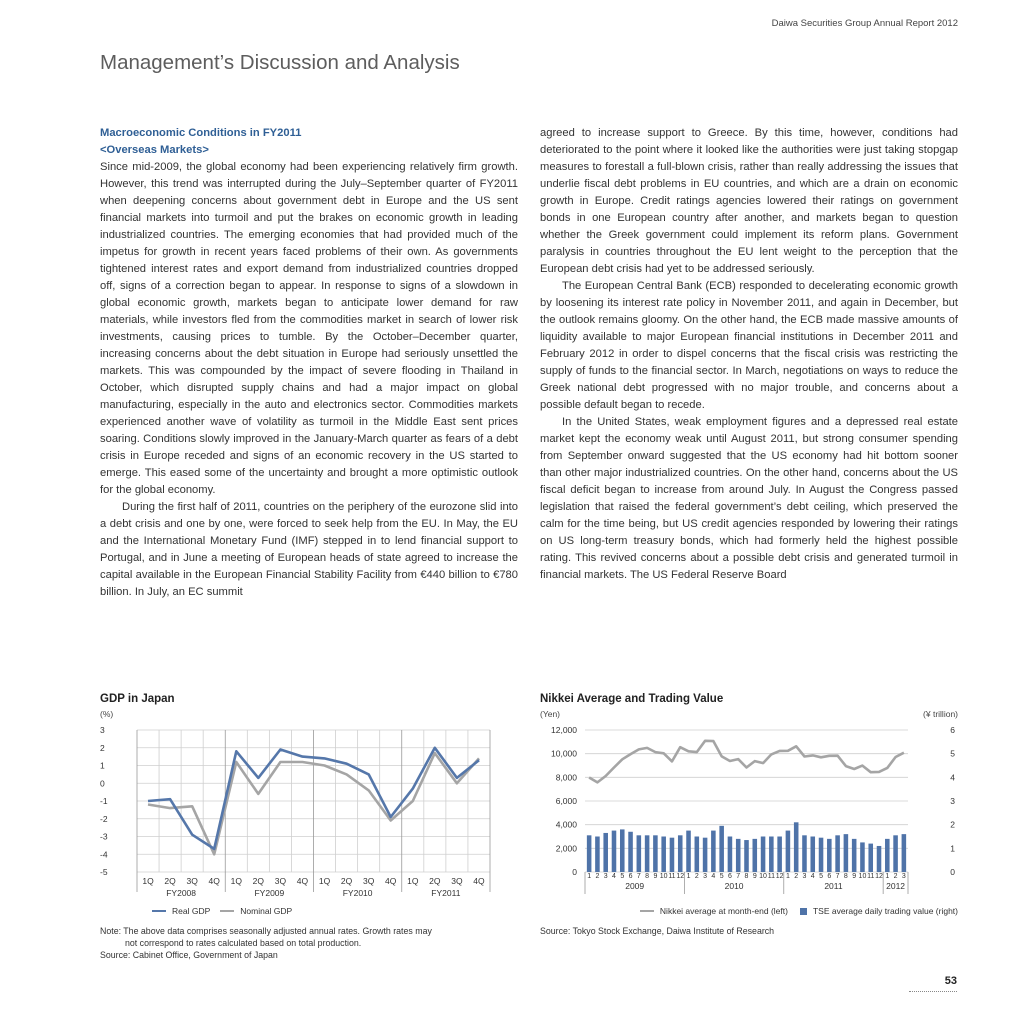 The width and height of the screenshot is (1025, 1025). Describe the element at coordinates (445, 893) in the screenshot. I see `x-group-label: FY2011` at that location.